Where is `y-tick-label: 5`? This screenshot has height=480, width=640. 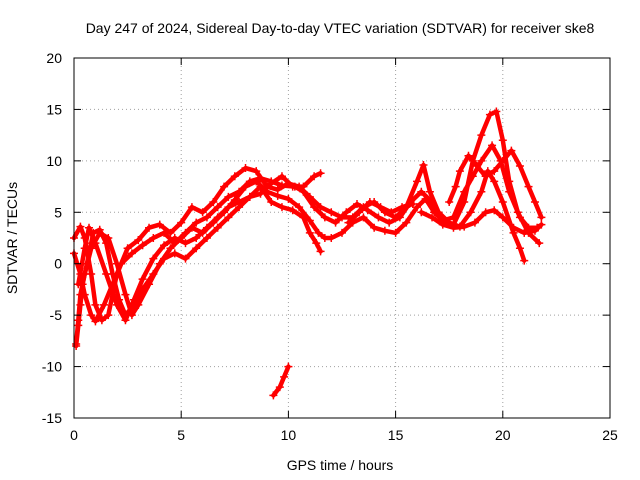
y-tick-label: 5 is located at coordinates (58, 212).